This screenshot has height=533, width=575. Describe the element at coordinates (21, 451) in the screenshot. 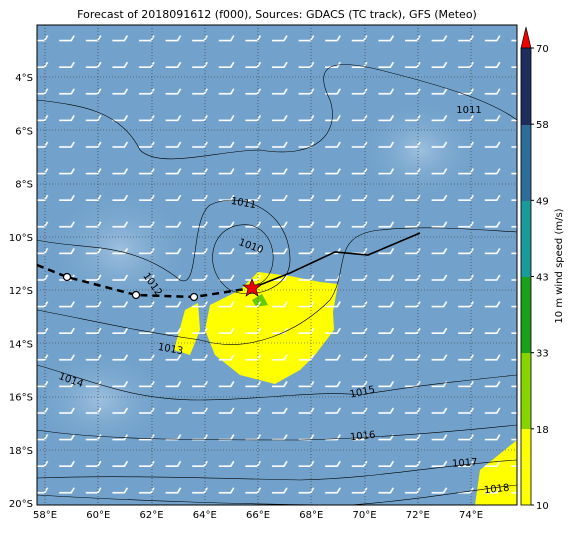

I see `y-tick-label: 18°S` at that location.